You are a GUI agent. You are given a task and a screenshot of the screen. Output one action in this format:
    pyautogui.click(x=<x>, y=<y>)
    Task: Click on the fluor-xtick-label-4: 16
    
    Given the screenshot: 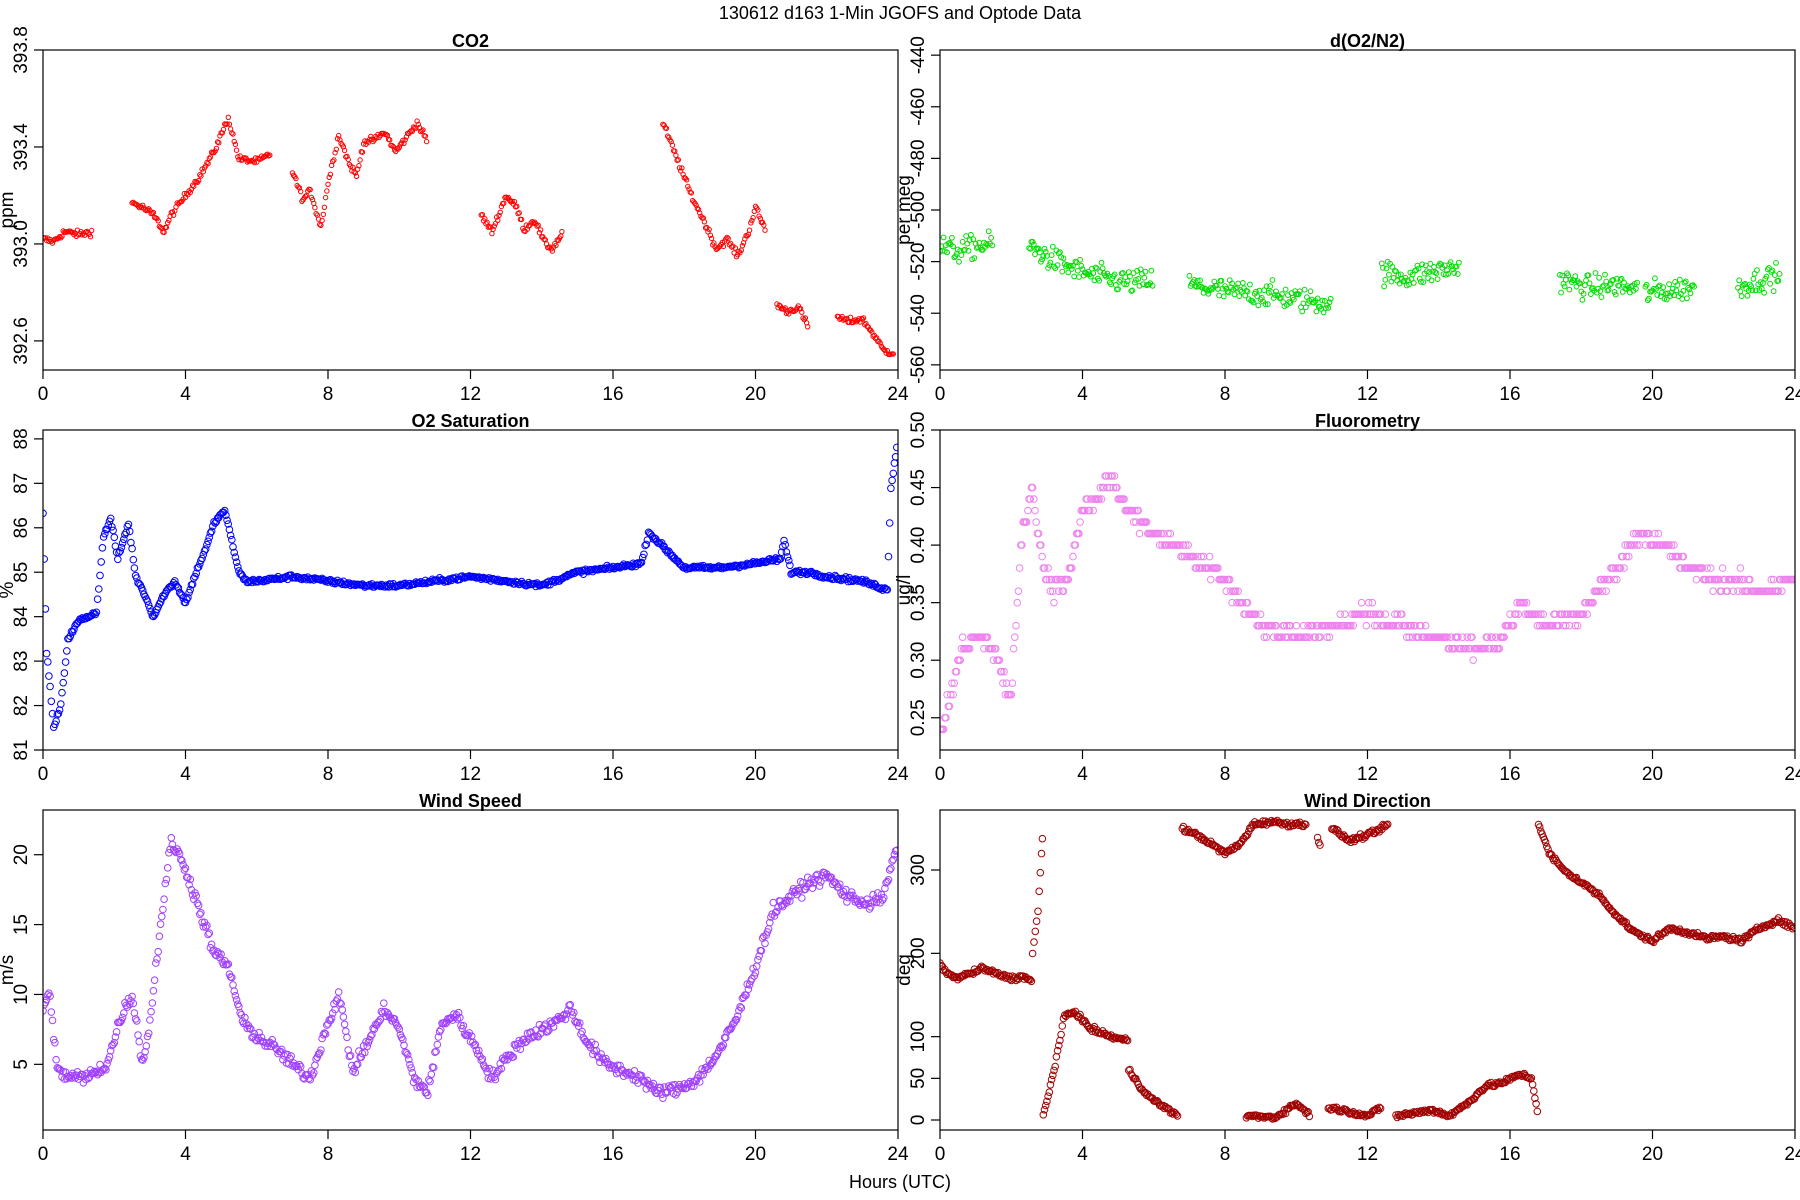 What is the action you would take?
    pyautogui.click(x=1509, y=774)
    